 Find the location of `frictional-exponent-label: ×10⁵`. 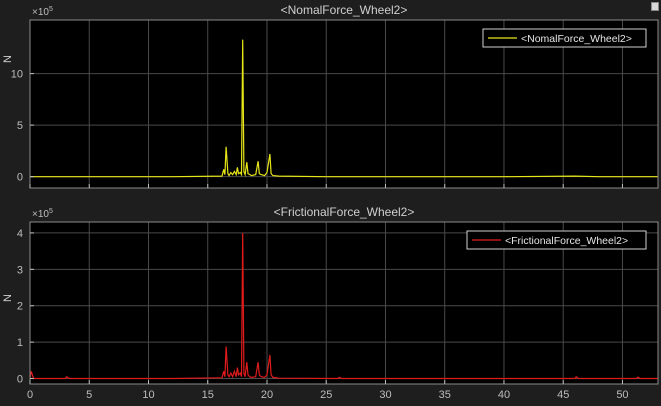

frictional-exponent-label: ×10⁵ is located at coordinates (42, 214).